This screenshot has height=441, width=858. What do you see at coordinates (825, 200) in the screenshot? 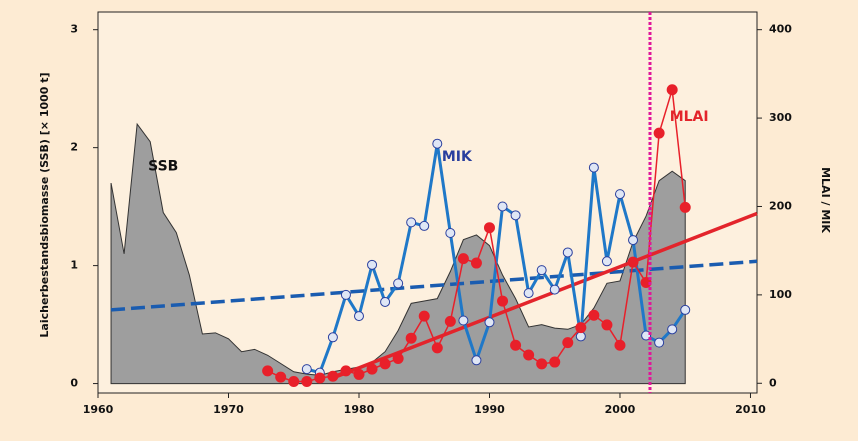
I see `y2-axis-label: MLAI / MIK` at bounding box center [825, 200].